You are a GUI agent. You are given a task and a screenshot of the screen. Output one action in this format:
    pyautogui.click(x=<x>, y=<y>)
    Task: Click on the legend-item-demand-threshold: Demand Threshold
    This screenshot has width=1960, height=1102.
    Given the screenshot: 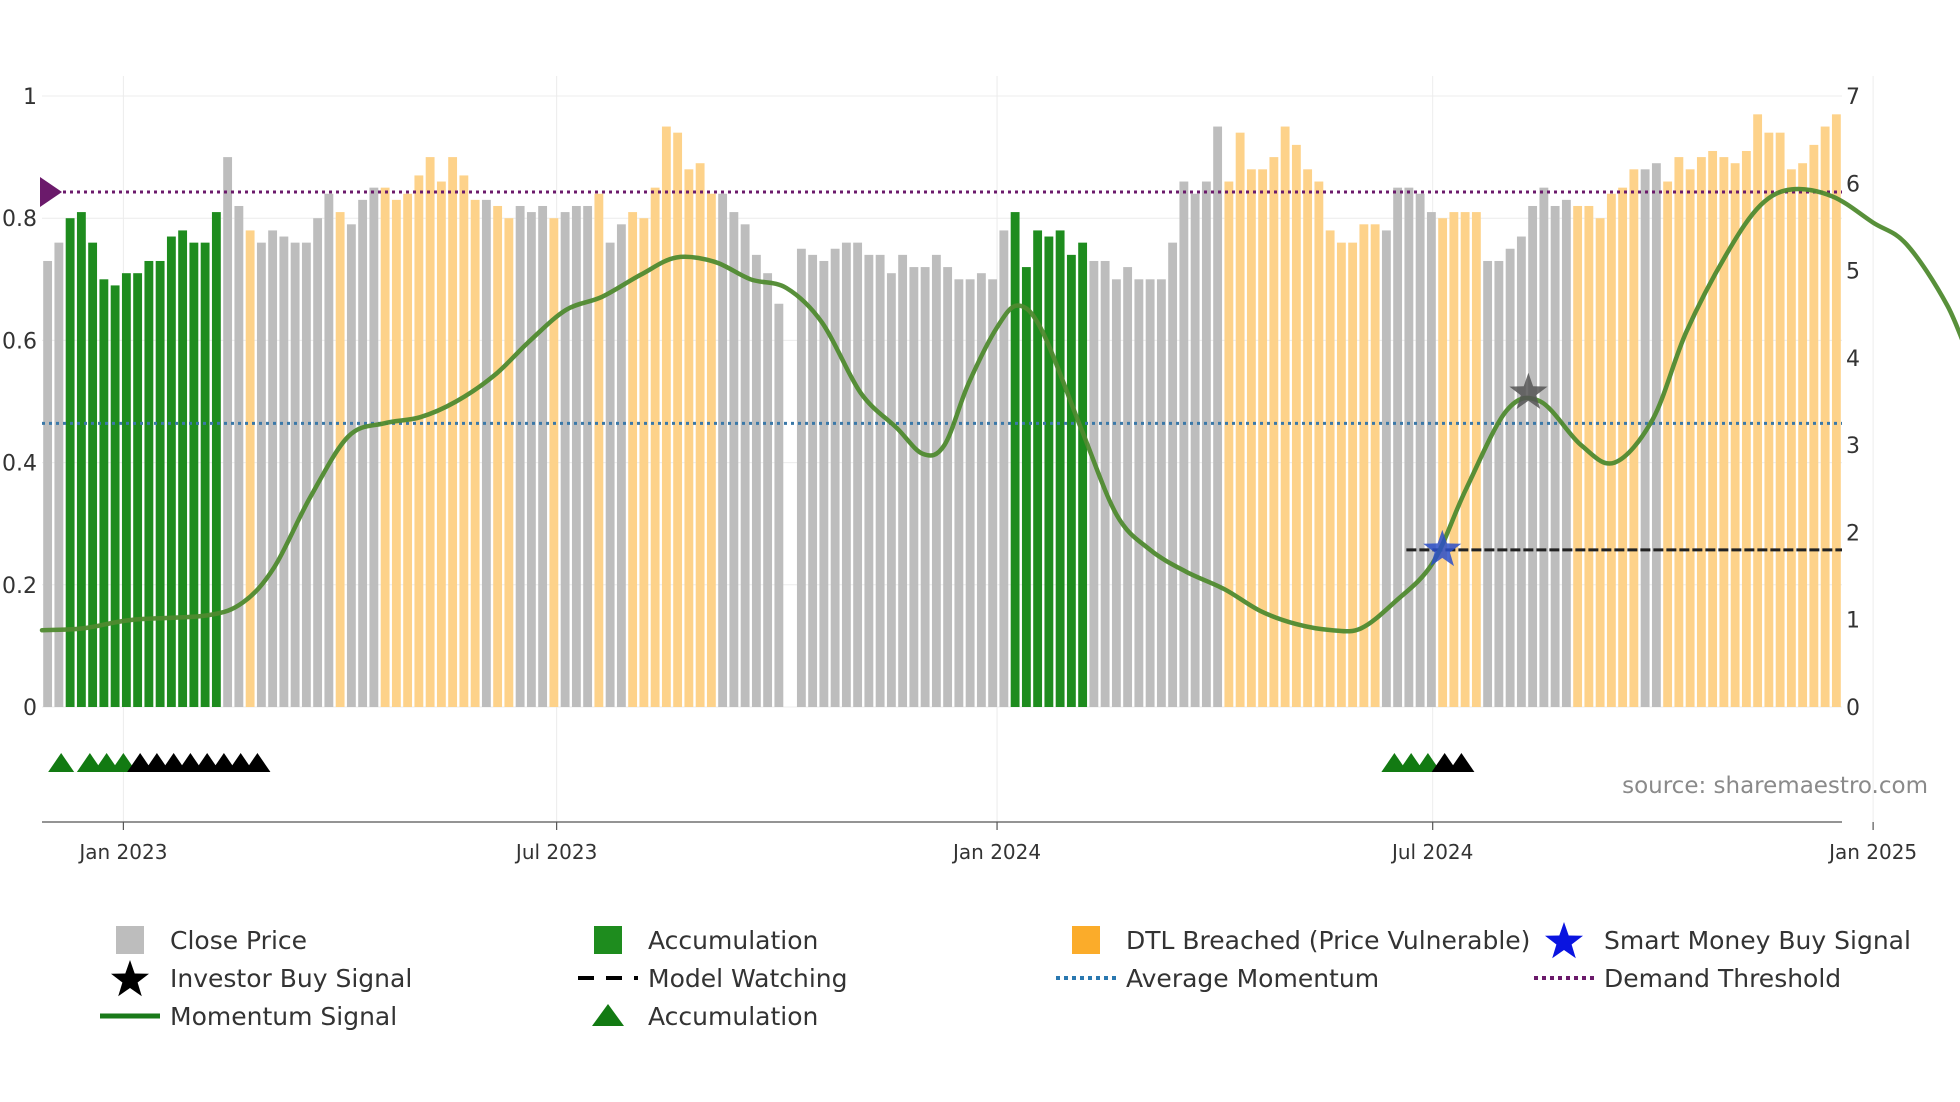 What is the action you would take?
    pyautogui.click(x=1687, y=978)
    